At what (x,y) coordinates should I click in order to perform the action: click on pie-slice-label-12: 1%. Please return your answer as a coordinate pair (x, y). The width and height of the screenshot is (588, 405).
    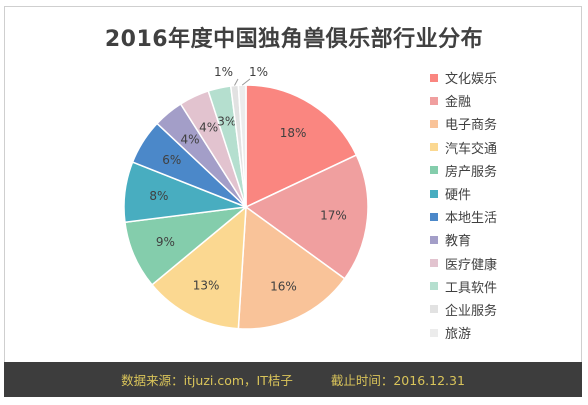
    Looking at the image, I should click on (258, 72).